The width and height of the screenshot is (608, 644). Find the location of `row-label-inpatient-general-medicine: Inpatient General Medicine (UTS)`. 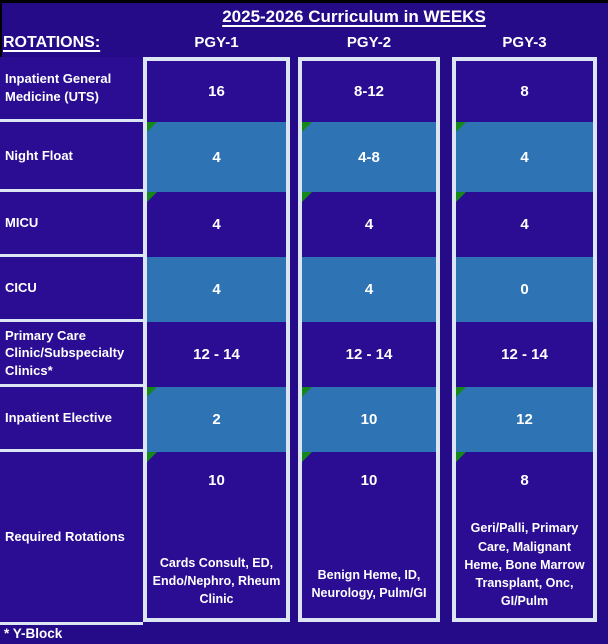

row-label-inpatient-general-medicine: Inpatient General Medicine (UTS) is located at coordinates (71, 89).